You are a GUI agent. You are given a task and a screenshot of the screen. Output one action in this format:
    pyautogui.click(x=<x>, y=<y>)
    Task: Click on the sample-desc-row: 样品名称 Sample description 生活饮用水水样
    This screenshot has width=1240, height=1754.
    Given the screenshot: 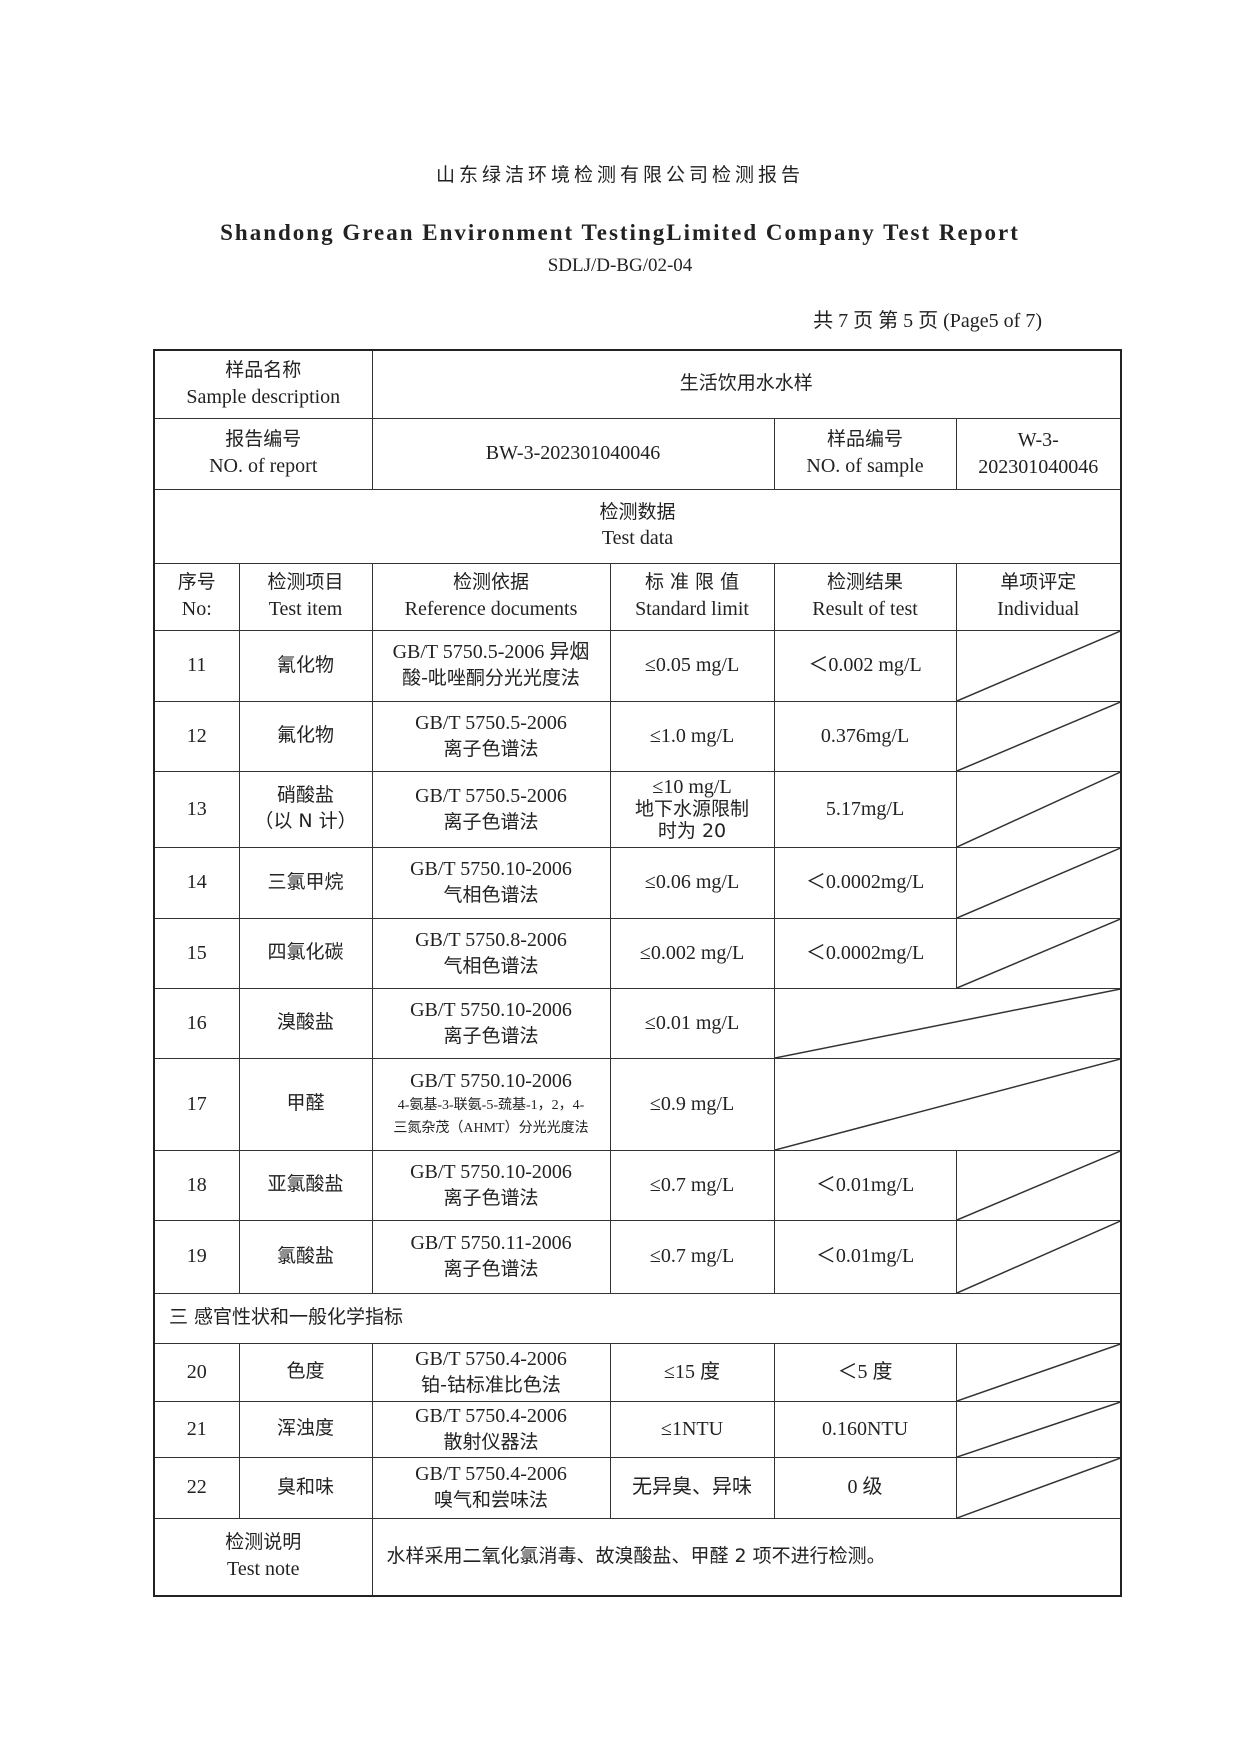 What is the action you would take?
    pyautogui.click(x=637, y=384)
    